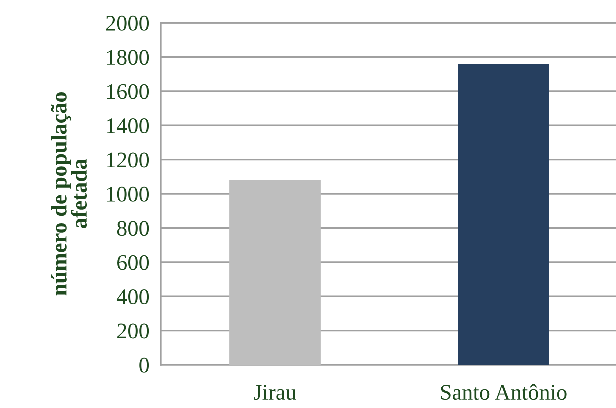 This screenshot has width=616, height=408. Describe the element at coordinates (134, 331) in the screenshot. I see `y-tick-label: 200` at that location.